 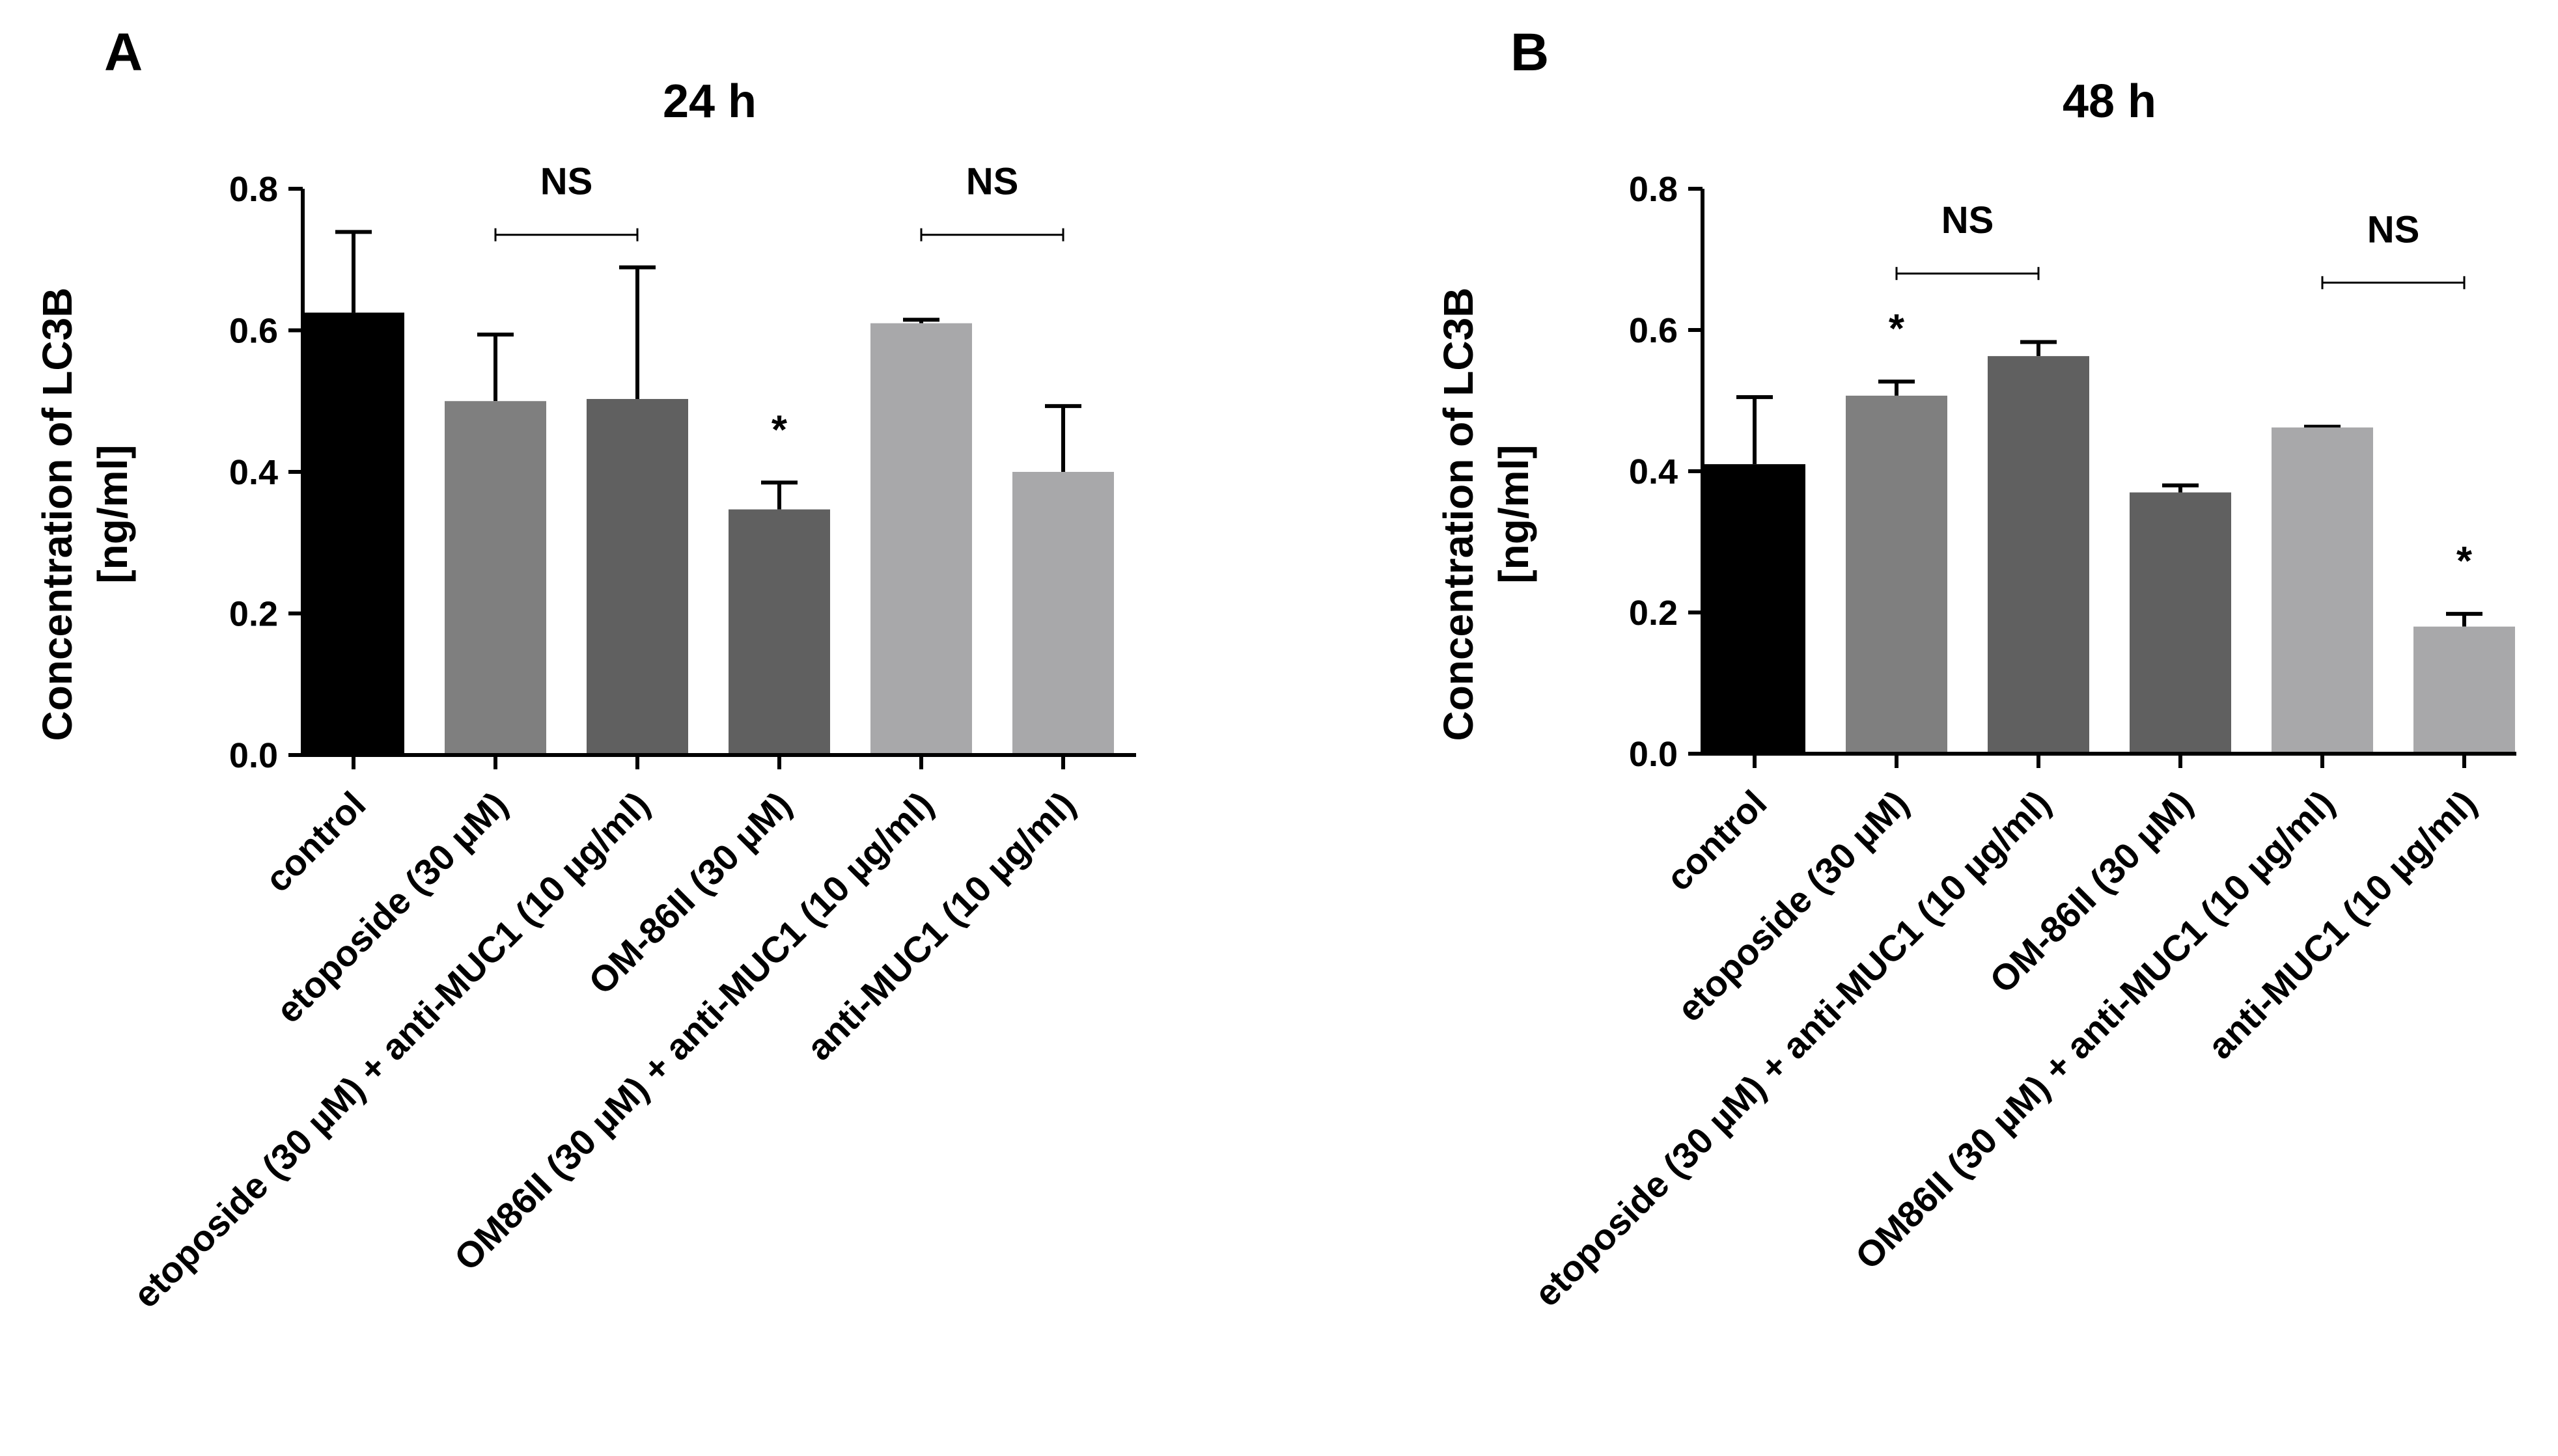 What do you see at coordinates (2110, 102) in the screenshot?
I see `chart-title: 48 h` at bounding box center [2110, 102].